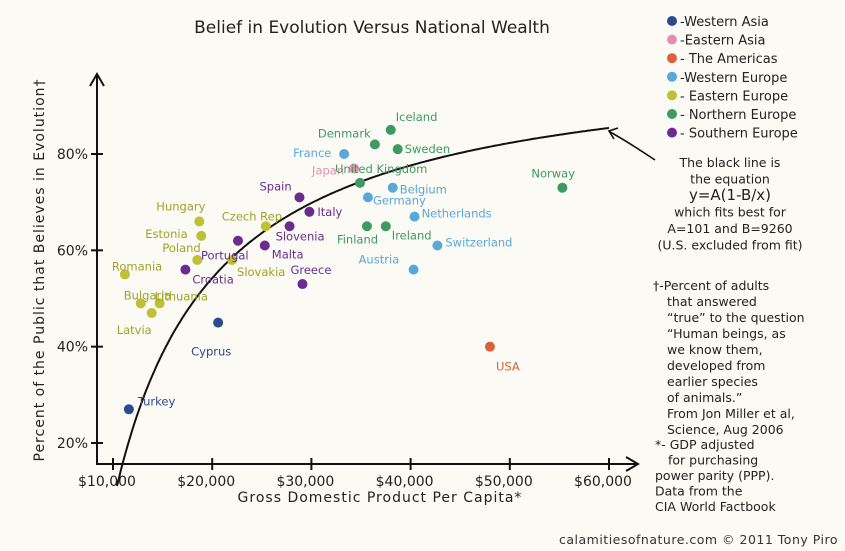 The image size is (845, 551). I want to click on point-label-usa: USA, so click(508, 367).